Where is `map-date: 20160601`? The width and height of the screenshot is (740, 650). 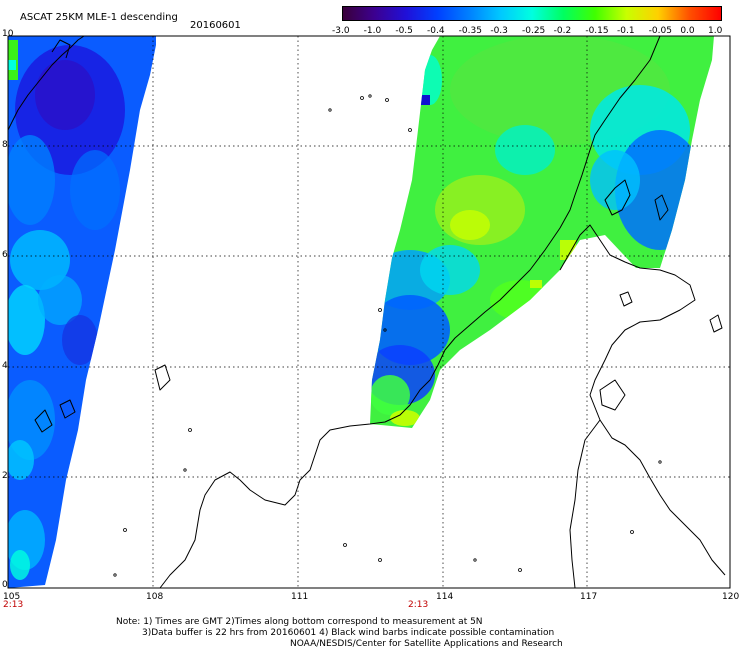
map-date: 20160601 is located at coordinates (215, 25).